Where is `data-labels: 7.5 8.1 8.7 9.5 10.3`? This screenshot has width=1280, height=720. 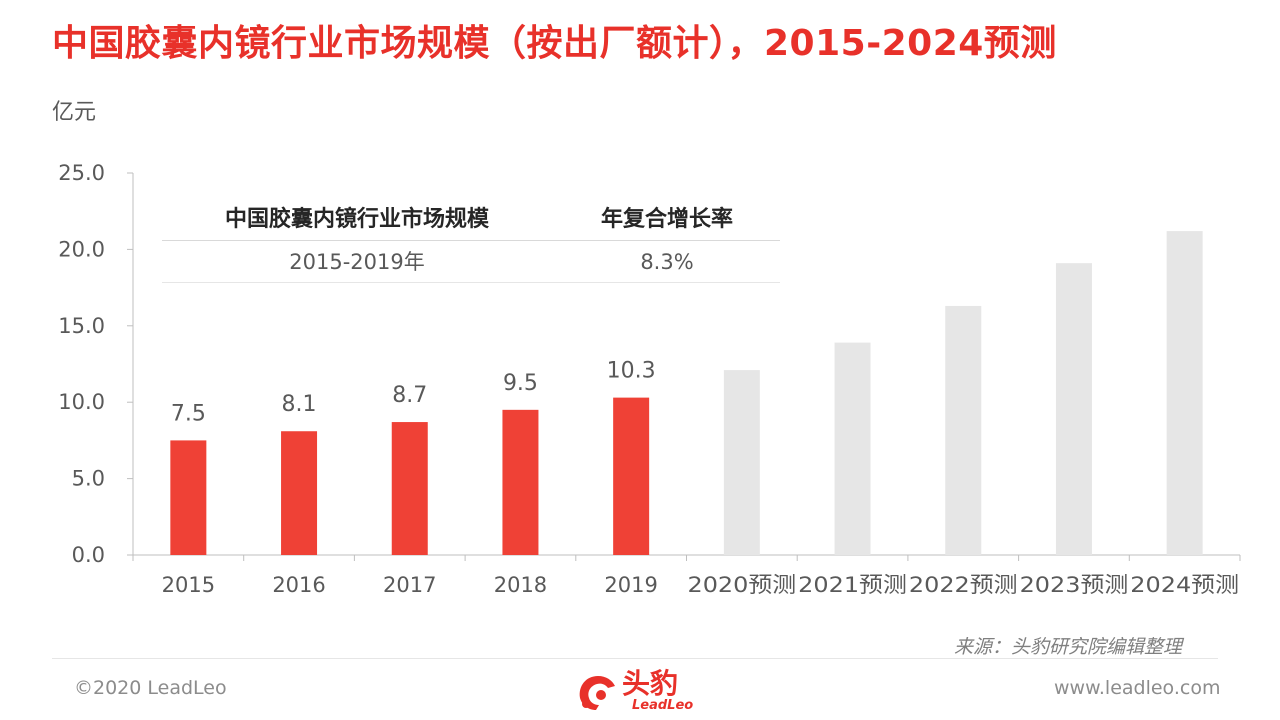
data-labels: 7.5 8.1 8.7 9.5 10.3 is located at coordinates (413, 393).